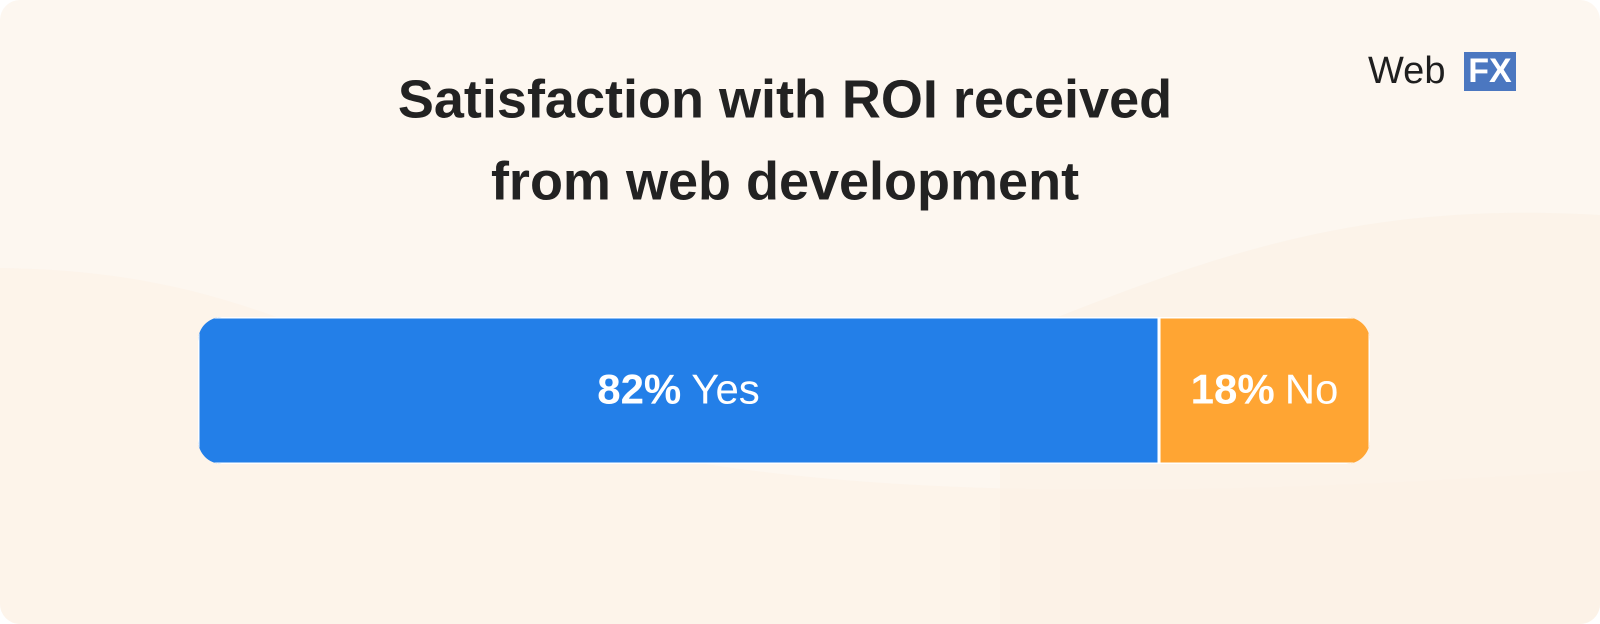 This screenshot has height=624, width=1600. I want to click on data-label: 82% Yes, so click(678, 389).